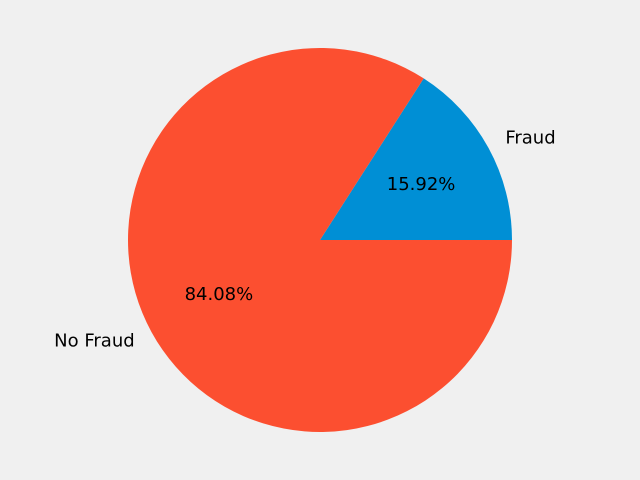 This screenshot has height=480, width=640. What do you see at coordinates (421, 184) in the screenshot?
I see `slice-percent-fraud: 15.92%` at bounding box center [421, 184].